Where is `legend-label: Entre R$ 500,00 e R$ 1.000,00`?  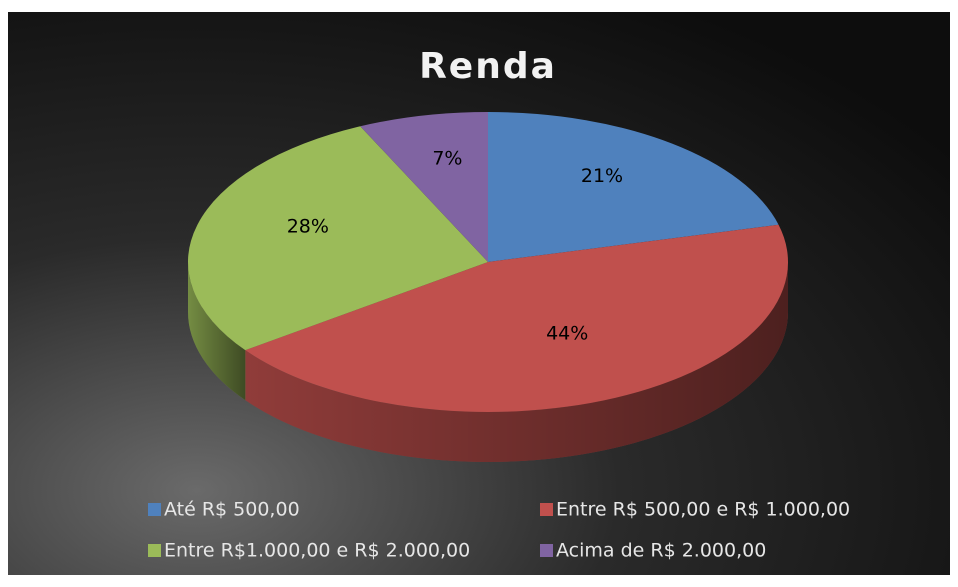 legend-label: Entre R$ 500,00 e R$ 1.000,00 is located at coordinates (703, 510).